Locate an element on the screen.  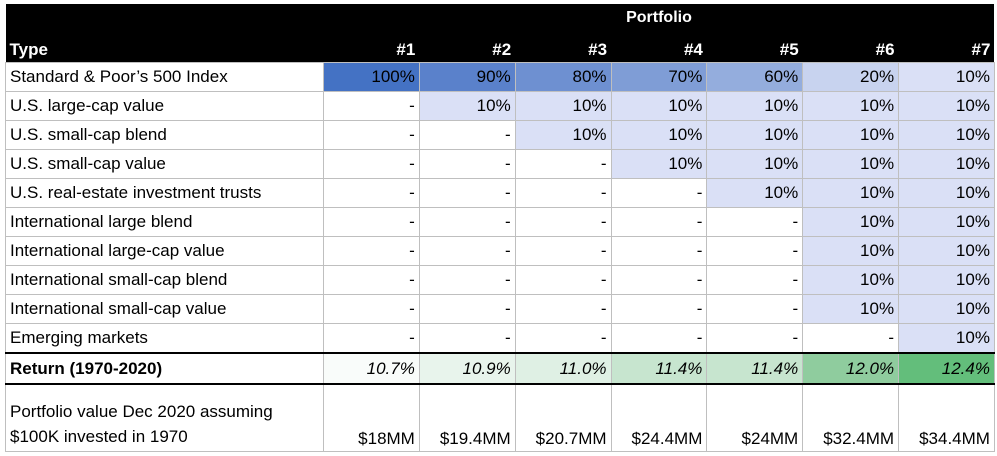
asset-class-label: International large-cap value is located at coordinates (164, 251).